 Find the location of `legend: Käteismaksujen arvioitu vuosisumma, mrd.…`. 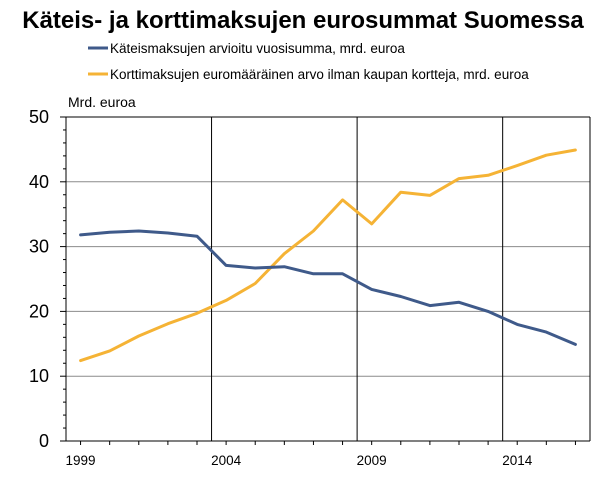

legend: Käteismaksujen arvioitu vuosisumma, mrd.… is located at coordinates (308, 61).